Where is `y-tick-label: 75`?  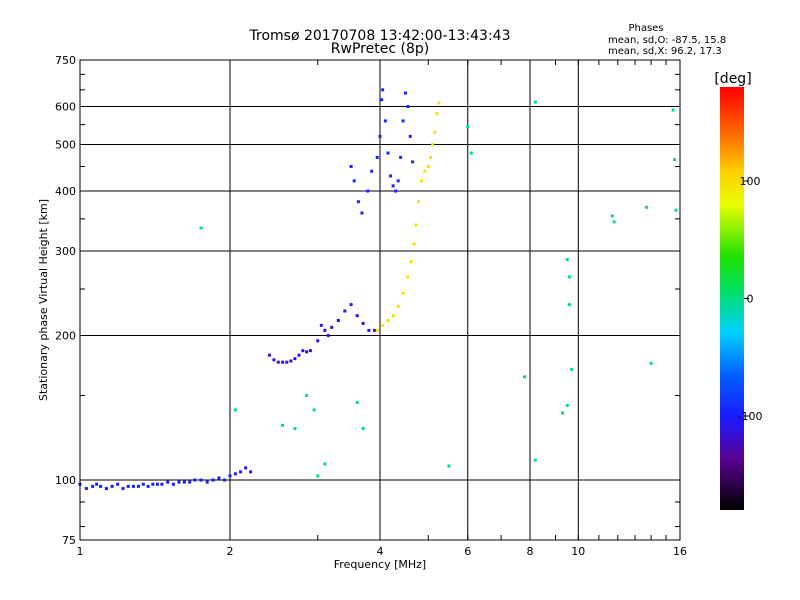
y-tick-label: 75 is located at coordinates (69, 540).